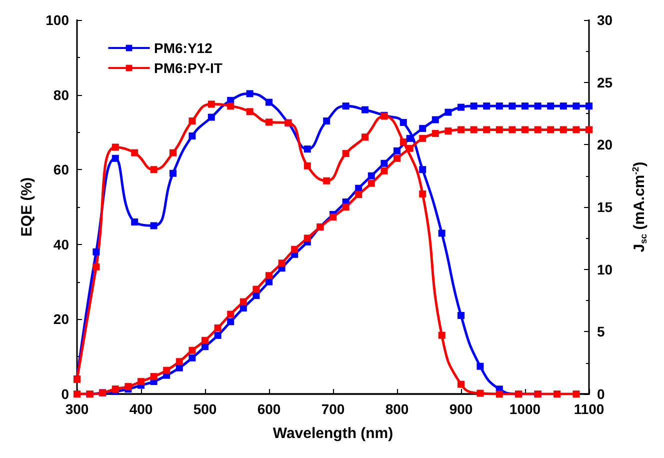  Describe the element at coordinates (605, 144) in the screenshot. I see `y2-tick-label: 20` at that location.